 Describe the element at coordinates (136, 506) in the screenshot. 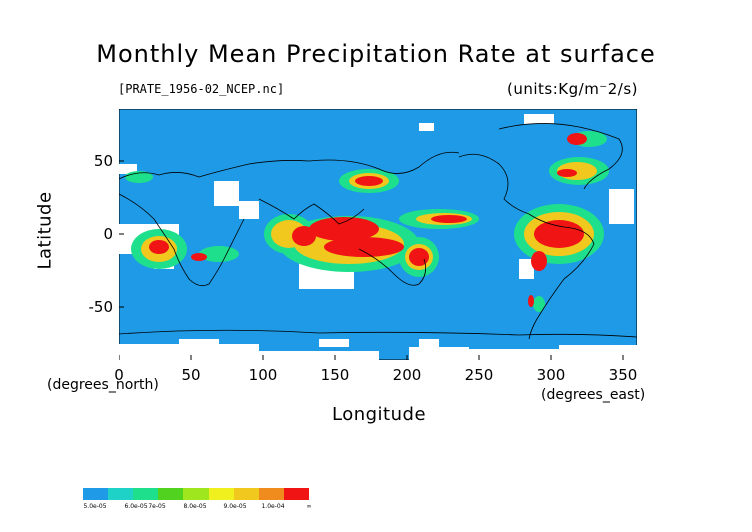

I see `colorbar-label: 6.0e-05` at that location.